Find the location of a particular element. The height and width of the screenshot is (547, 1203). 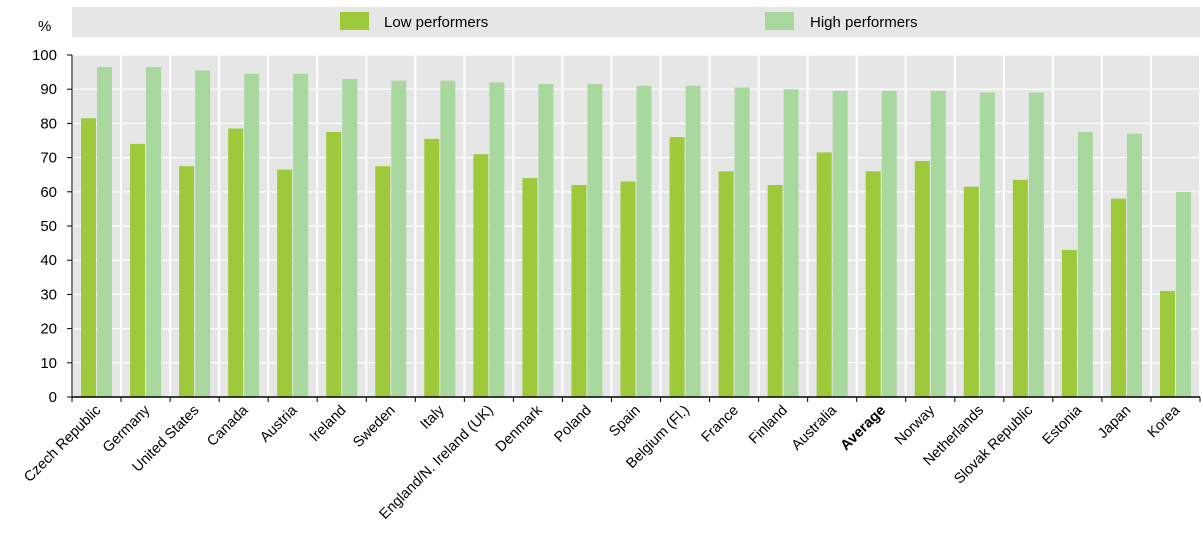

y-tick-label: 40 is located at coordinates (48, 260).